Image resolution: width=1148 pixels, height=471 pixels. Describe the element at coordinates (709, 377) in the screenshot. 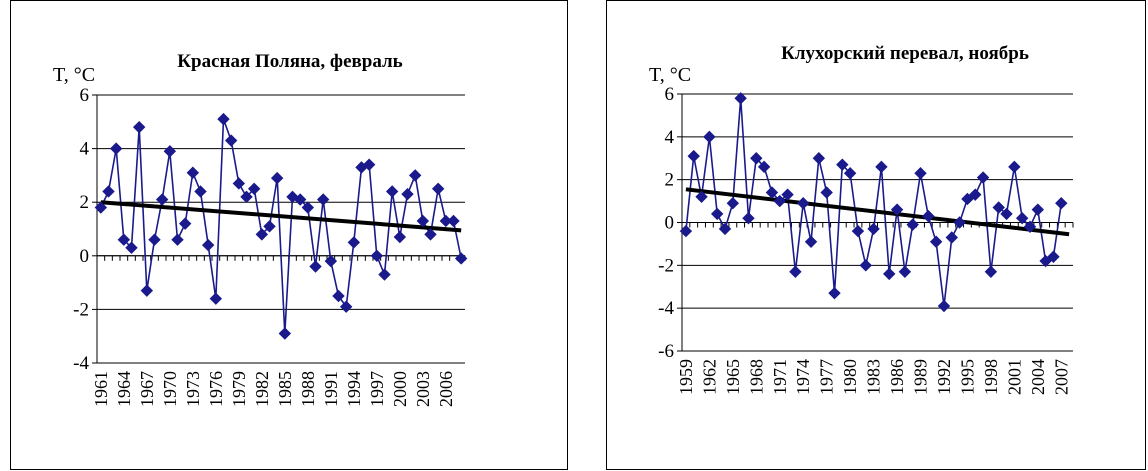

I see `x-tick-label: 1962` at that location.